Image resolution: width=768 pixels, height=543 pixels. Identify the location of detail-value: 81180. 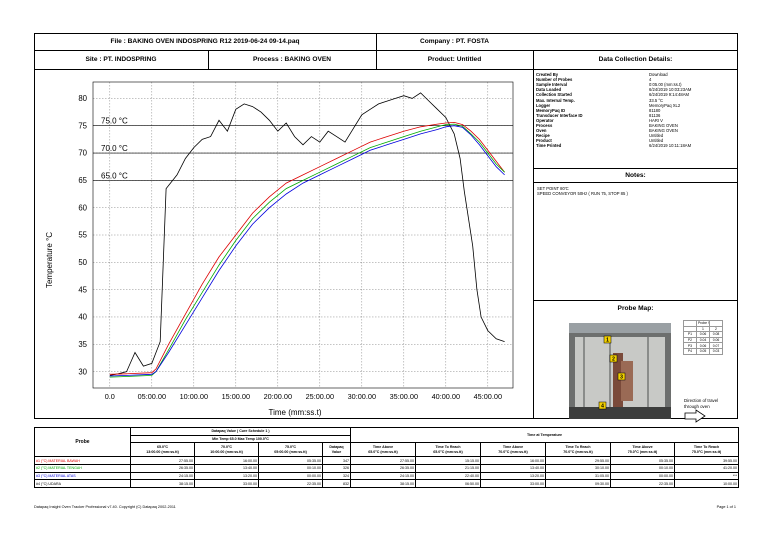
(655, 110).